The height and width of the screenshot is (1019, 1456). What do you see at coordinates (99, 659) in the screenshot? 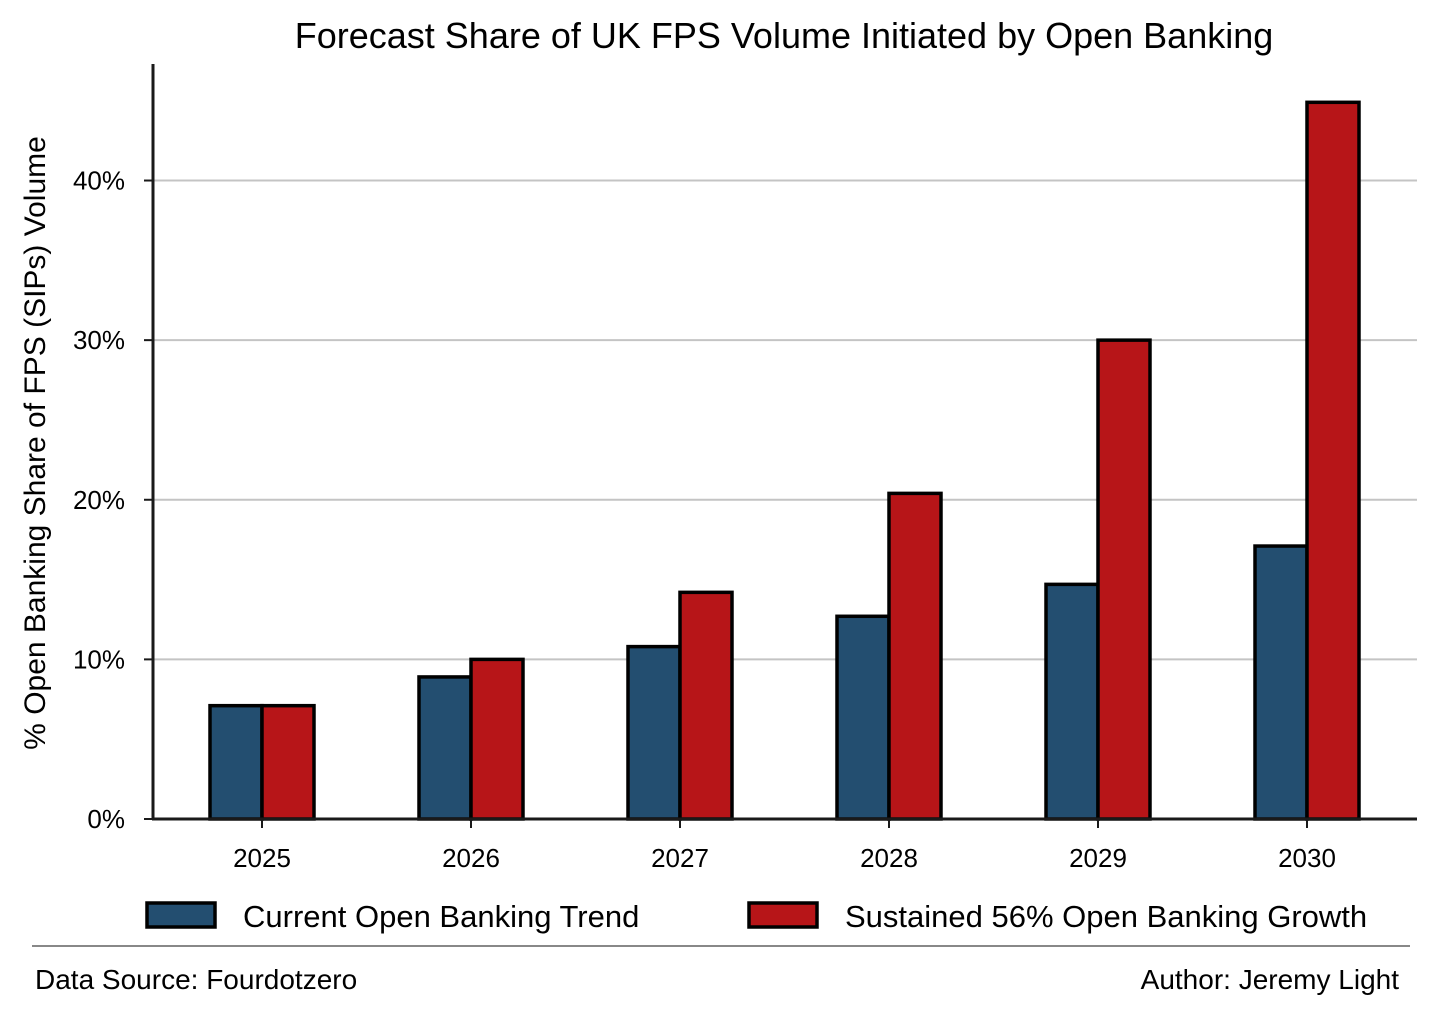
I see `y-tick-label: 10%` at bounding box center [99, 659].